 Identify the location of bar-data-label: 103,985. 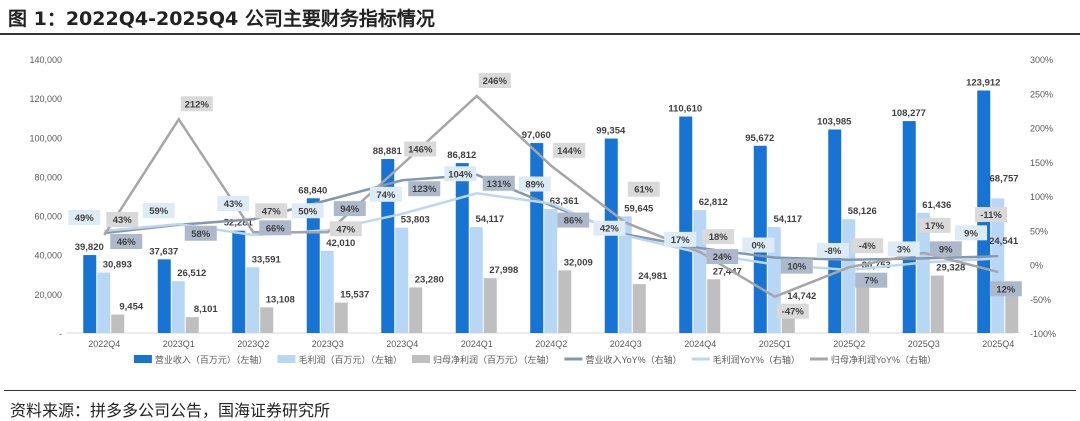
(834, 121).